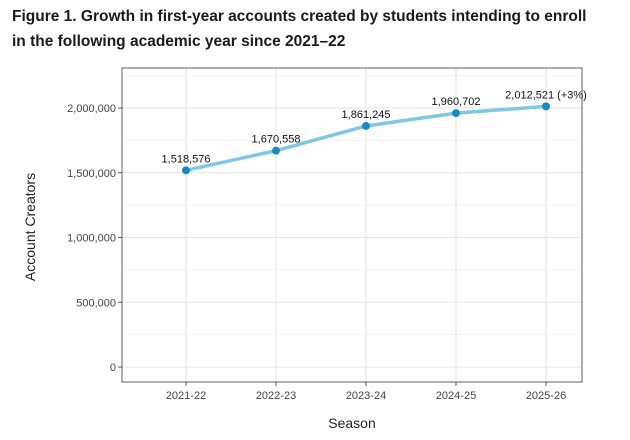  What do you see at coordinates (366, 115) in the screenshot?
I see `data-label: 1,861,245` at bounding box center [366, 115].